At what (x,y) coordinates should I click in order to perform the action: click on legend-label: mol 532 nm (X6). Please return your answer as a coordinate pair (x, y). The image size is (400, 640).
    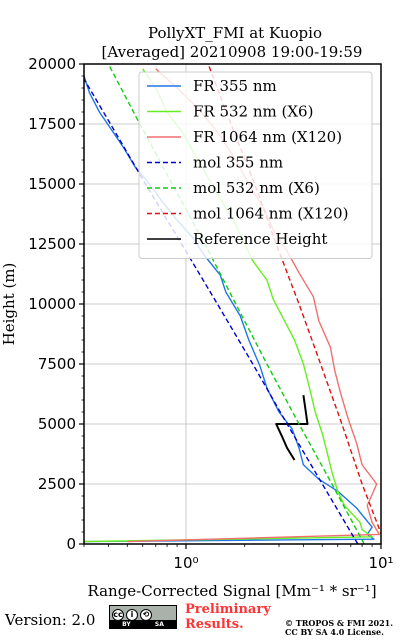
    Looking at the image, I should click on (256, 188).